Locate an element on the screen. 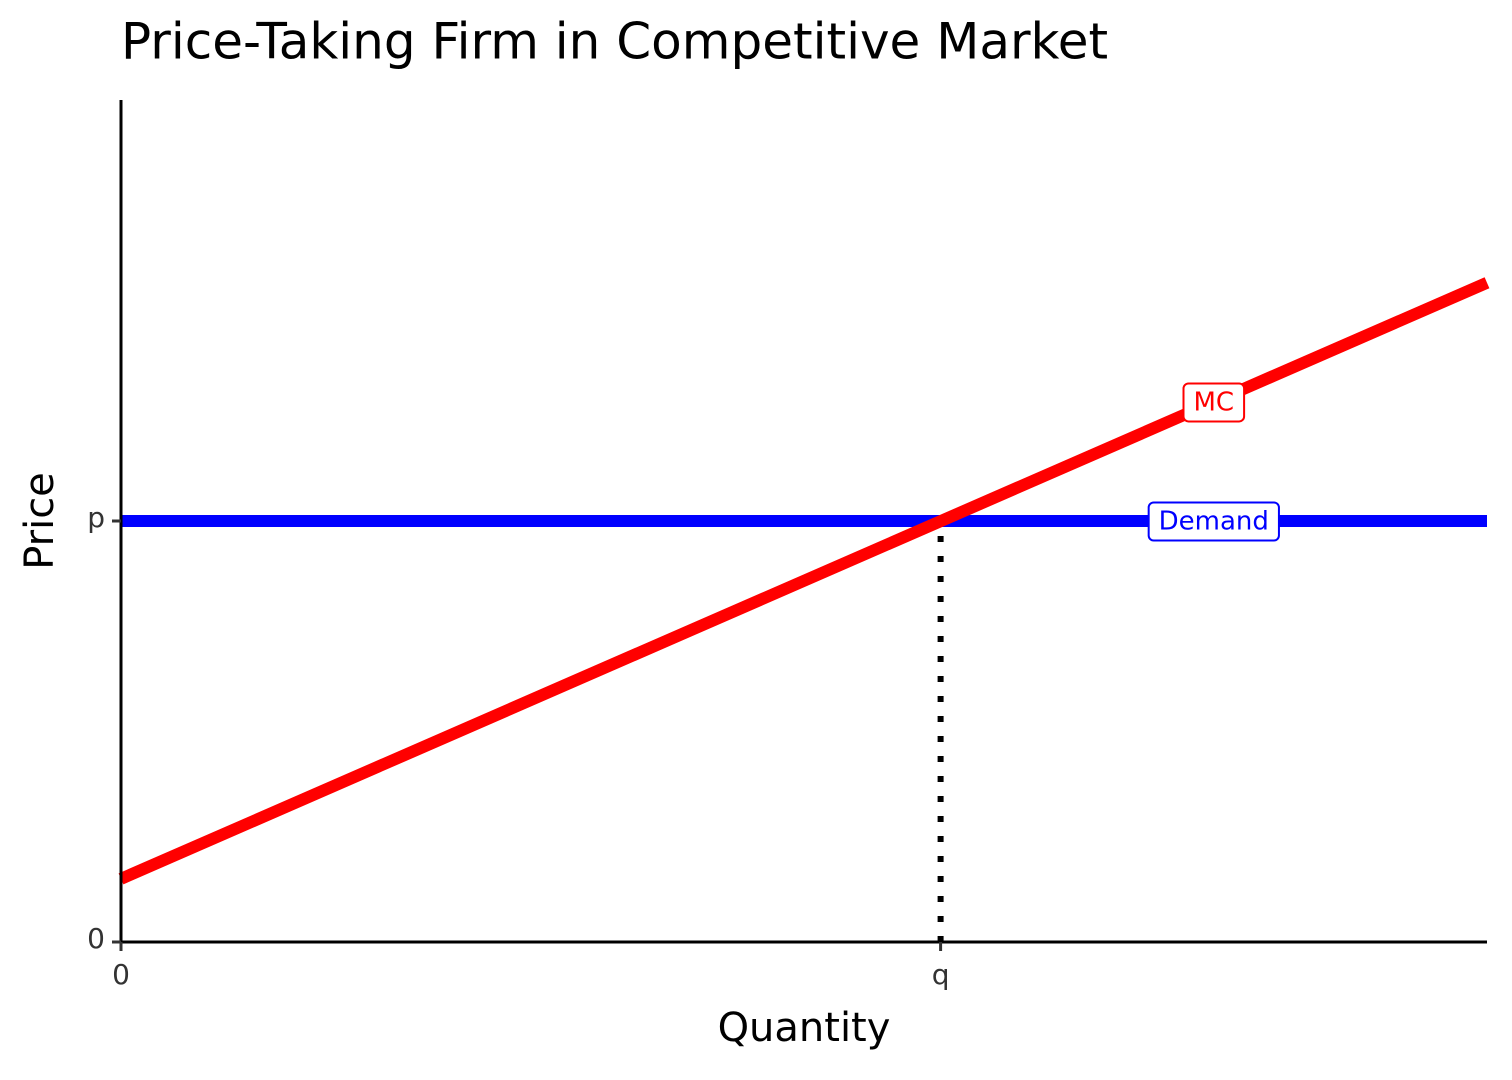 The height and width of the screenshot is (1080, 1512). legend-label: Demand is located at coordinates (1214, 522).